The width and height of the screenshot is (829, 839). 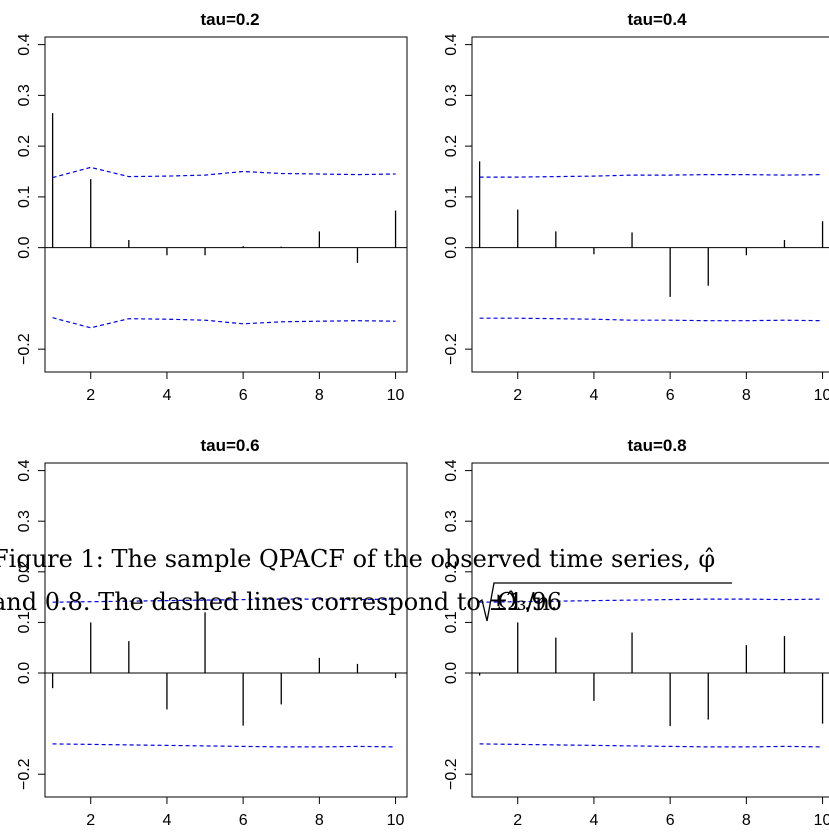 What do you see at coordinates (229, 445) in the screenshot?
I see `panel-title: tau=0.6` at bounding box center [229, 445].